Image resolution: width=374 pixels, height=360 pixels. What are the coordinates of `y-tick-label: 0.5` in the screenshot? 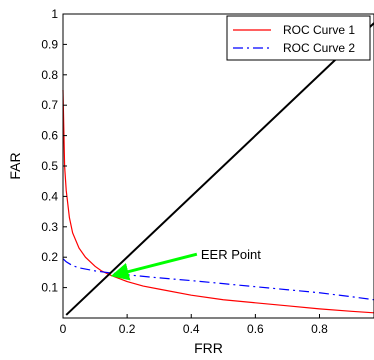 It's located at (49, 166).